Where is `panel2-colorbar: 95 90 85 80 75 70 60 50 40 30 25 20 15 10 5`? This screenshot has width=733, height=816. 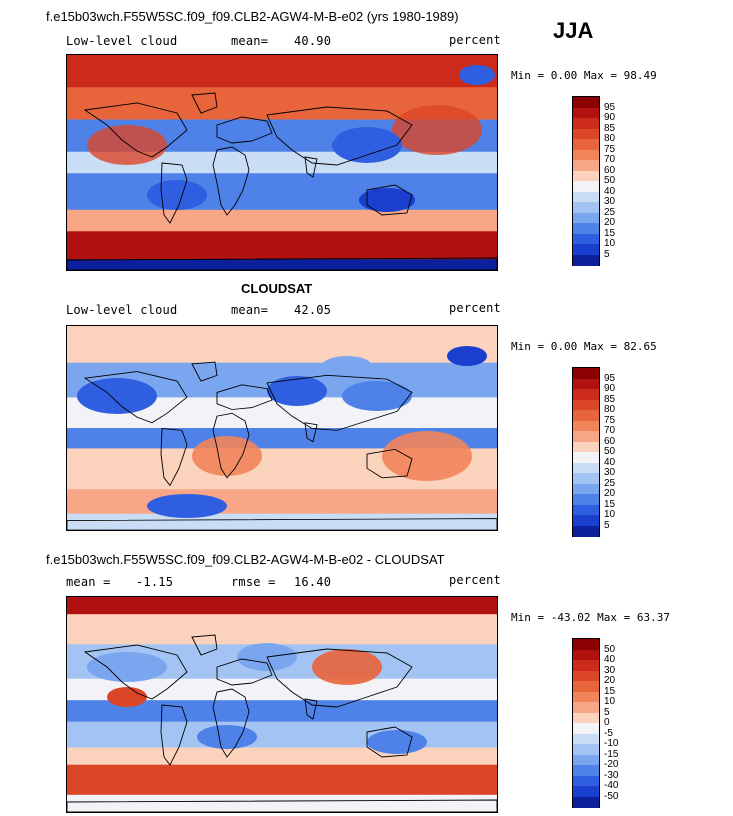
panel2-colorbar: 95 90 85 80 75 70 60 50 40 30 25 20 15 10 5 is located at coordinates (593, 452).